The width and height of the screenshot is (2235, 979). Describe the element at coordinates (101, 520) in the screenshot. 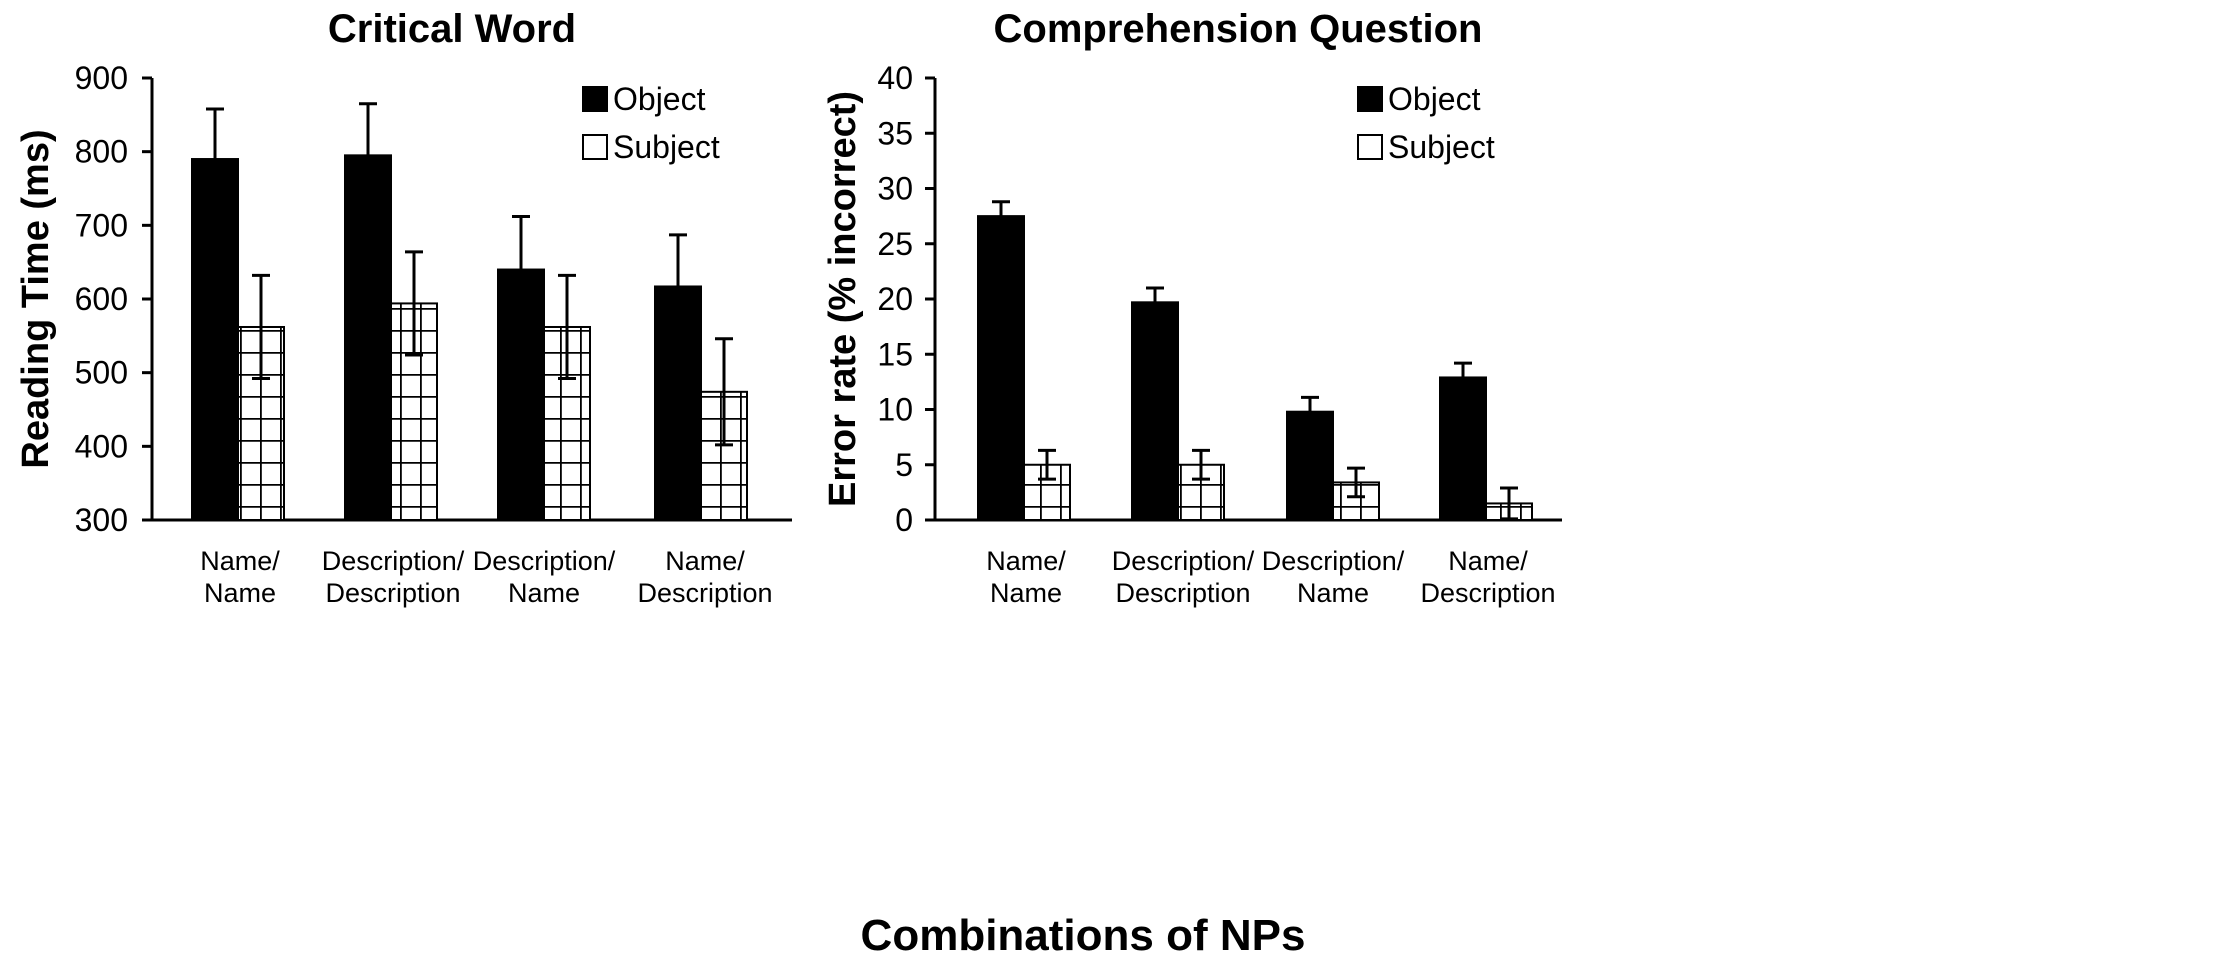

I see `y-tick-label: 300` at that location.